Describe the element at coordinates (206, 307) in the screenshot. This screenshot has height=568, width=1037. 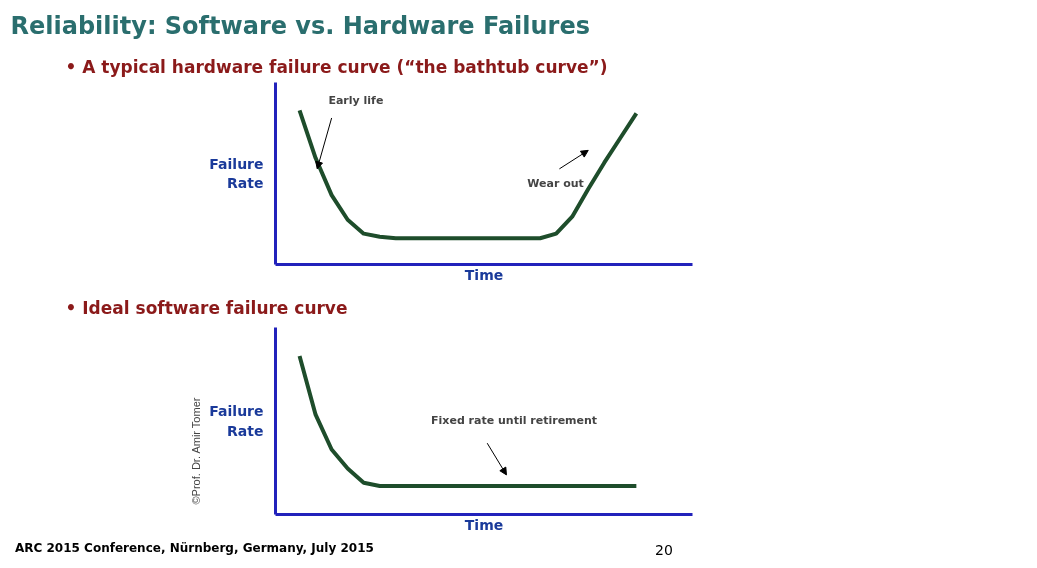
I see `chart-title: • Ideal software failure curve` at that location.